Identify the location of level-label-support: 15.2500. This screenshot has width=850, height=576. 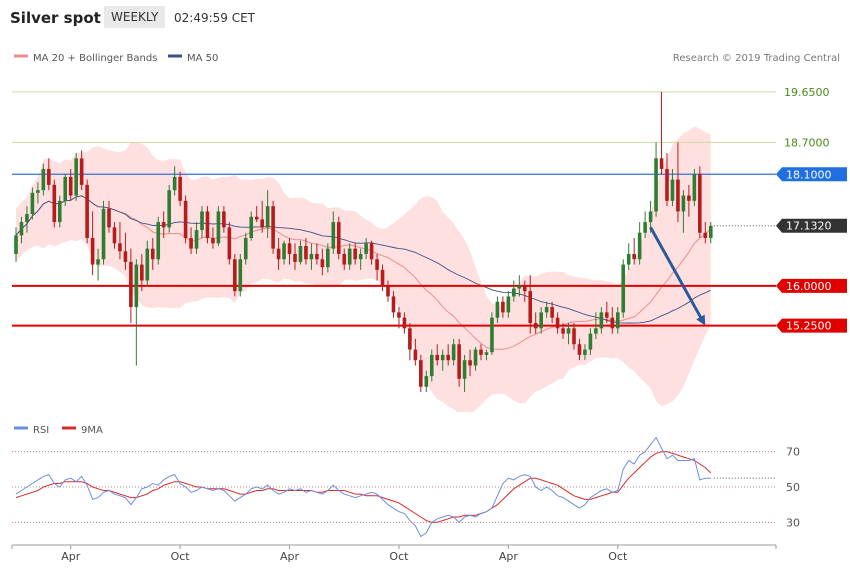
(809, 326).